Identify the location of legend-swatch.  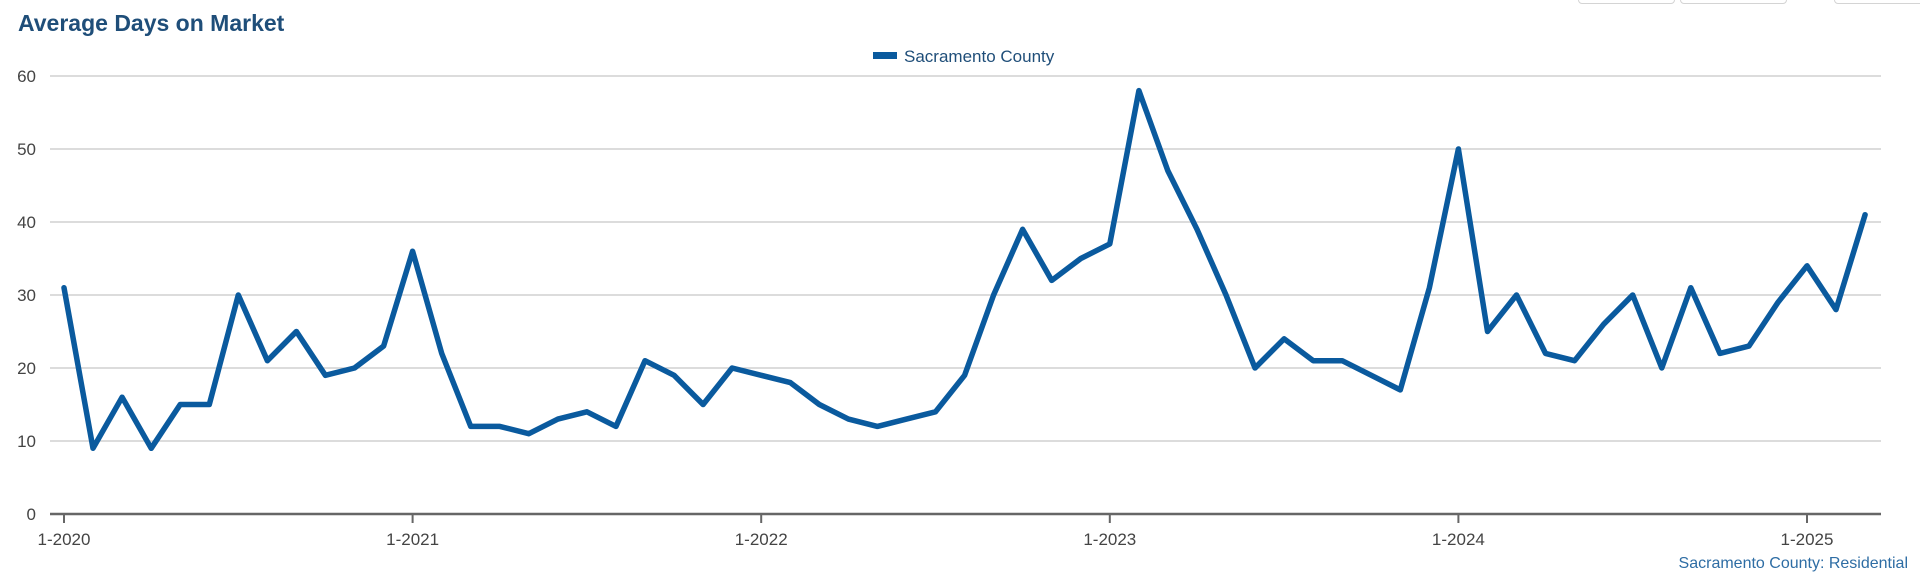
(885, 55).